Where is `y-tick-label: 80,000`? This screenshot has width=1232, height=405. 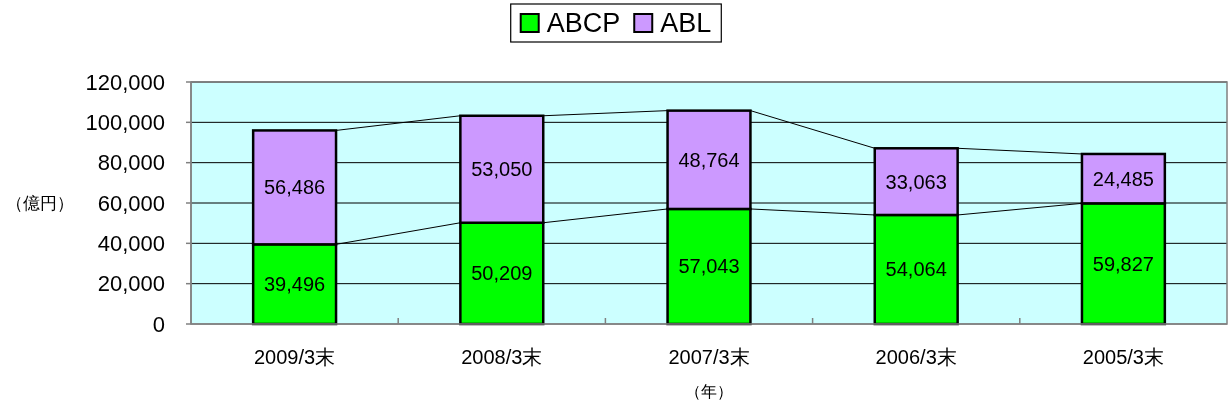
y-tick-label: 80,000 is located at coordinates (131, 163).